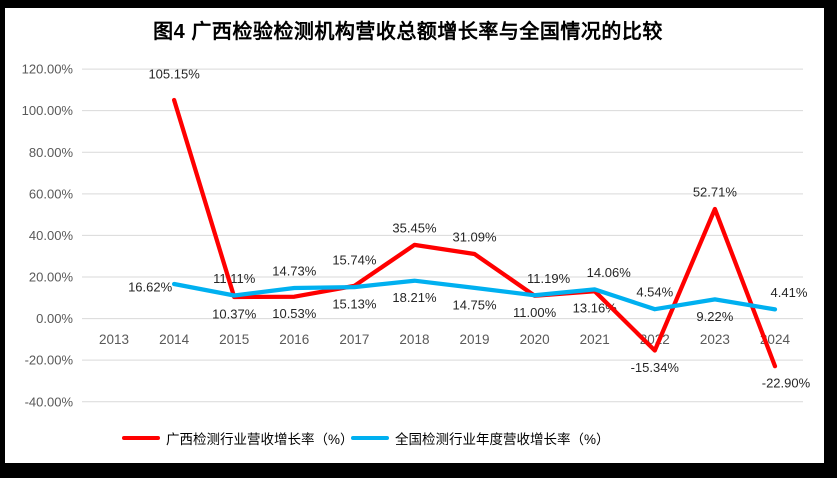 Image resolution: width=837 pixels, height=478 pixels. I want to click on data-label: 15.13%, so click(354, 304).